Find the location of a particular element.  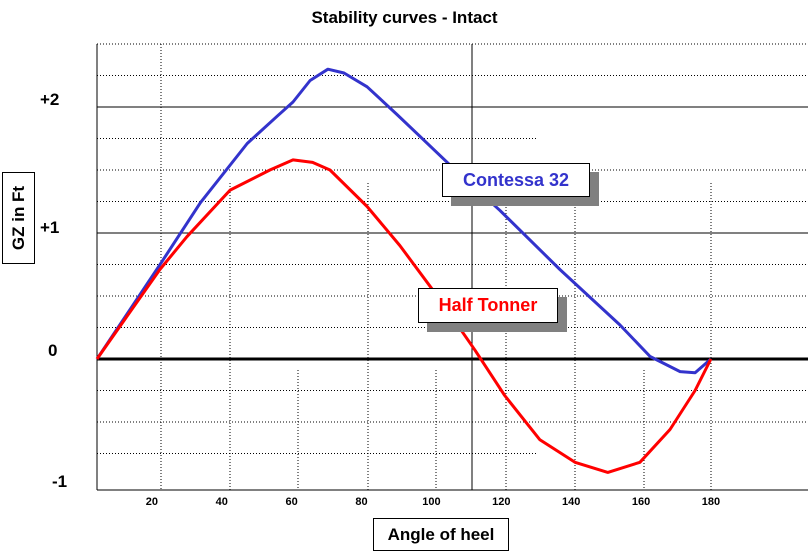

legend-half-tonner: Half Tonner is located at coordinates (488, 305).